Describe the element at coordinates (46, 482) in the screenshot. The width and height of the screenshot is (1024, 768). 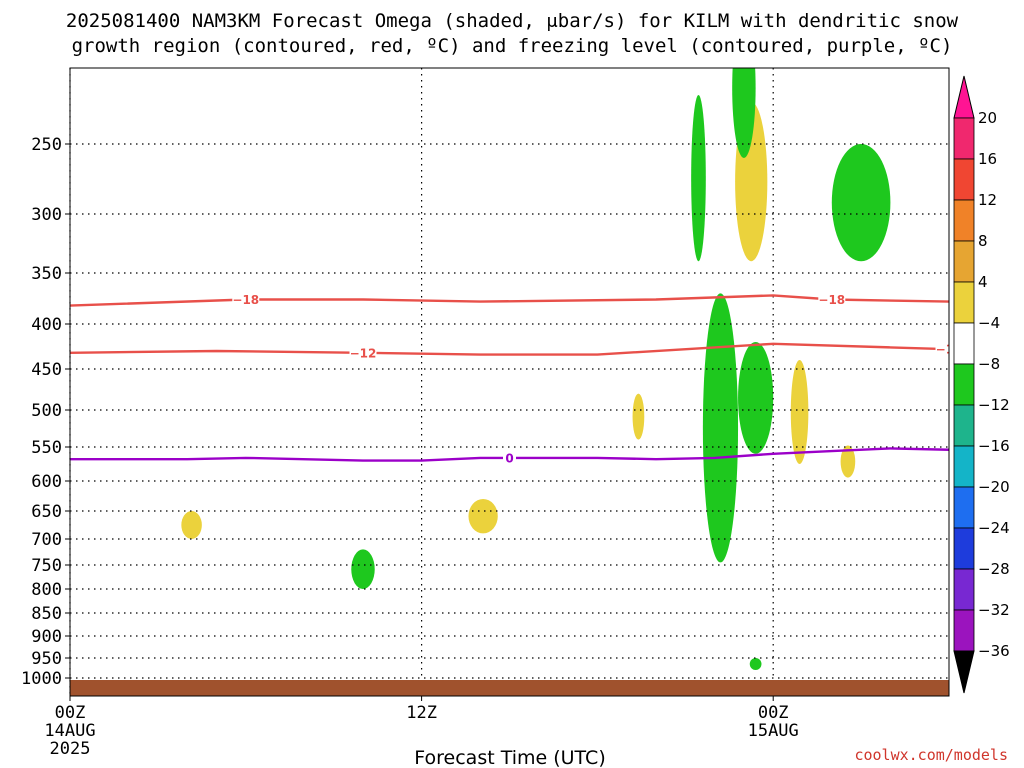
I see `y-tick-label-600: 600` at that location.